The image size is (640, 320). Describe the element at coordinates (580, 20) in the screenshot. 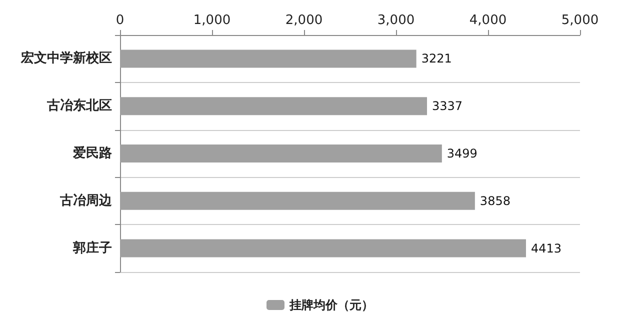

I see `x-tick-label: 5,000` at that location.